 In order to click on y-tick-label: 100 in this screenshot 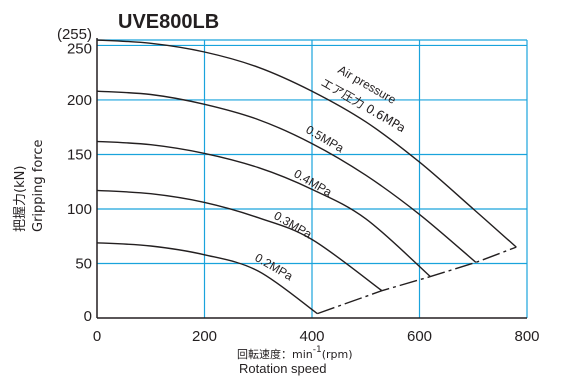, I will do `click(79, 209)`.